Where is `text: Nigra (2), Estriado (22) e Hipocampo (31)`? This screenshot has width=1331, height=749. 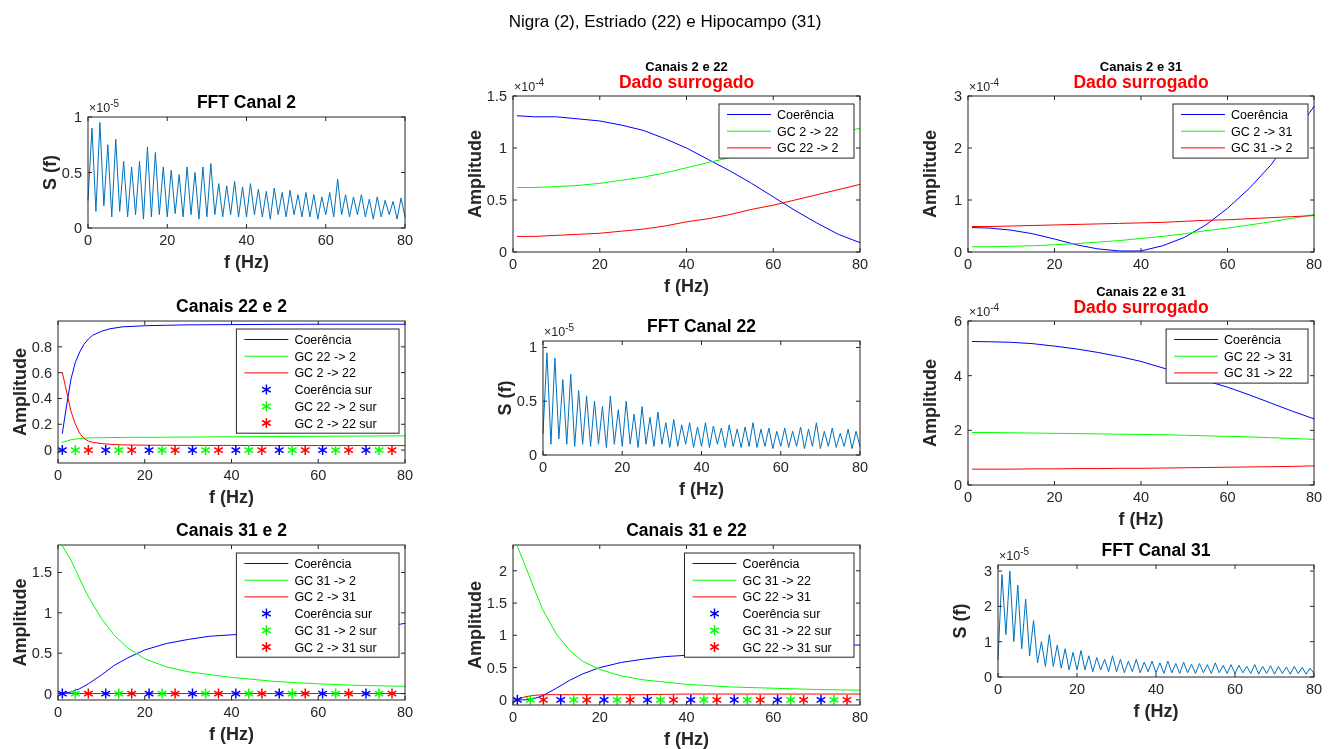
text: Nigra (2), Estriado (22) e Hipocampo (31) is located at coordinates (665, 21).